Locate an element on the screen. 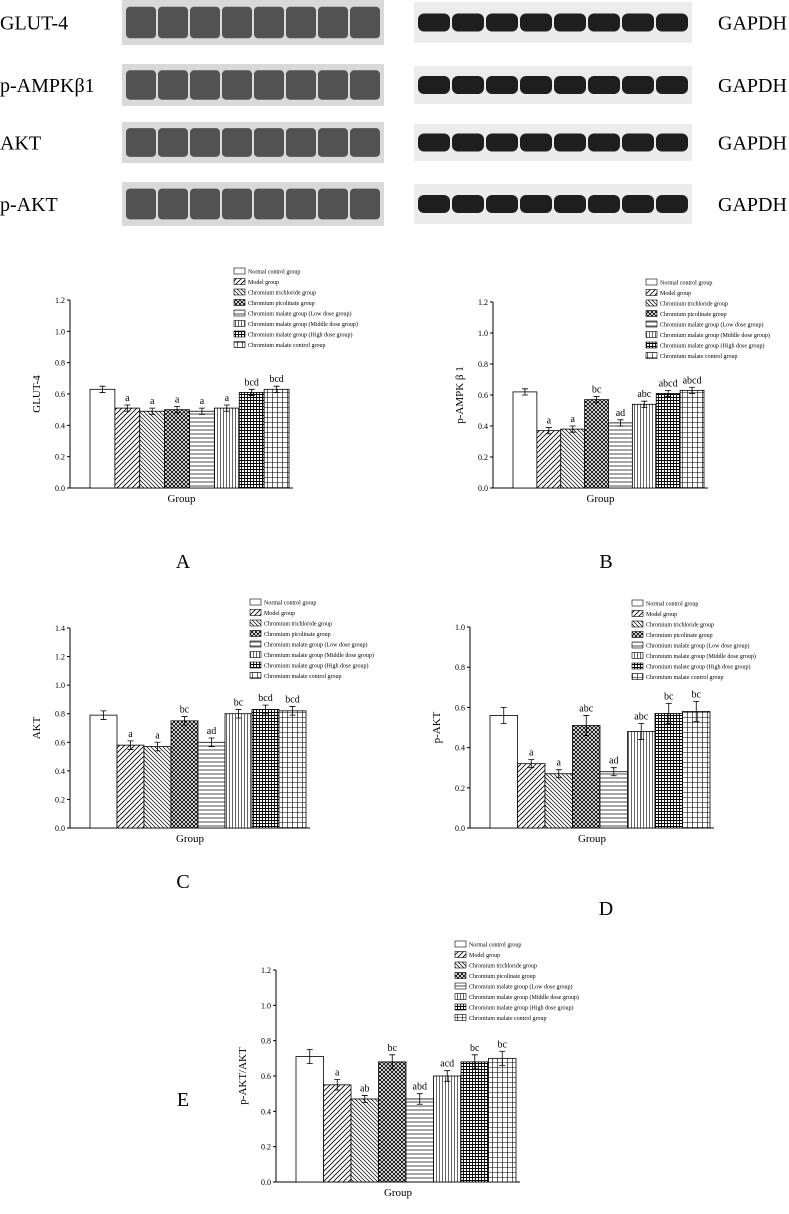 This screenshot has height=1214, width=789. significance-letter: abc is located at coordinates (586, 708).